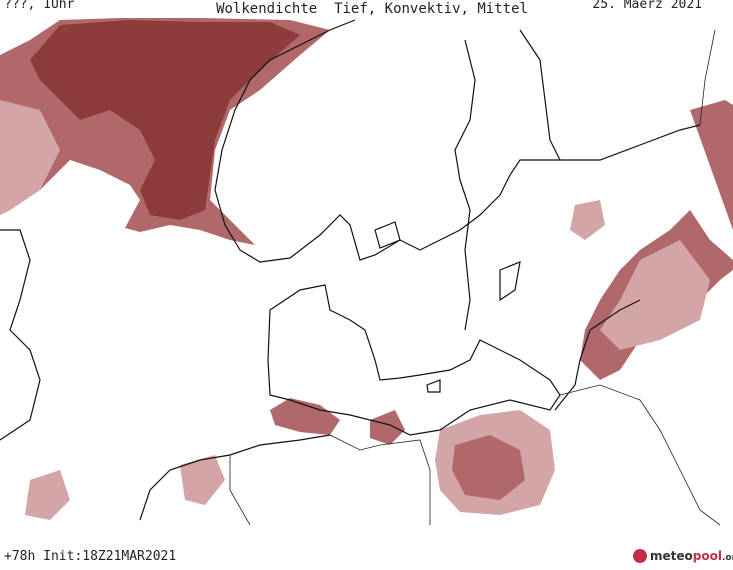 Image resolution: width=733 pixels, height=570 pixels. Describe the element at coordinates (727, 558) in the screenshot. I see `logo-part: .org` at that location.